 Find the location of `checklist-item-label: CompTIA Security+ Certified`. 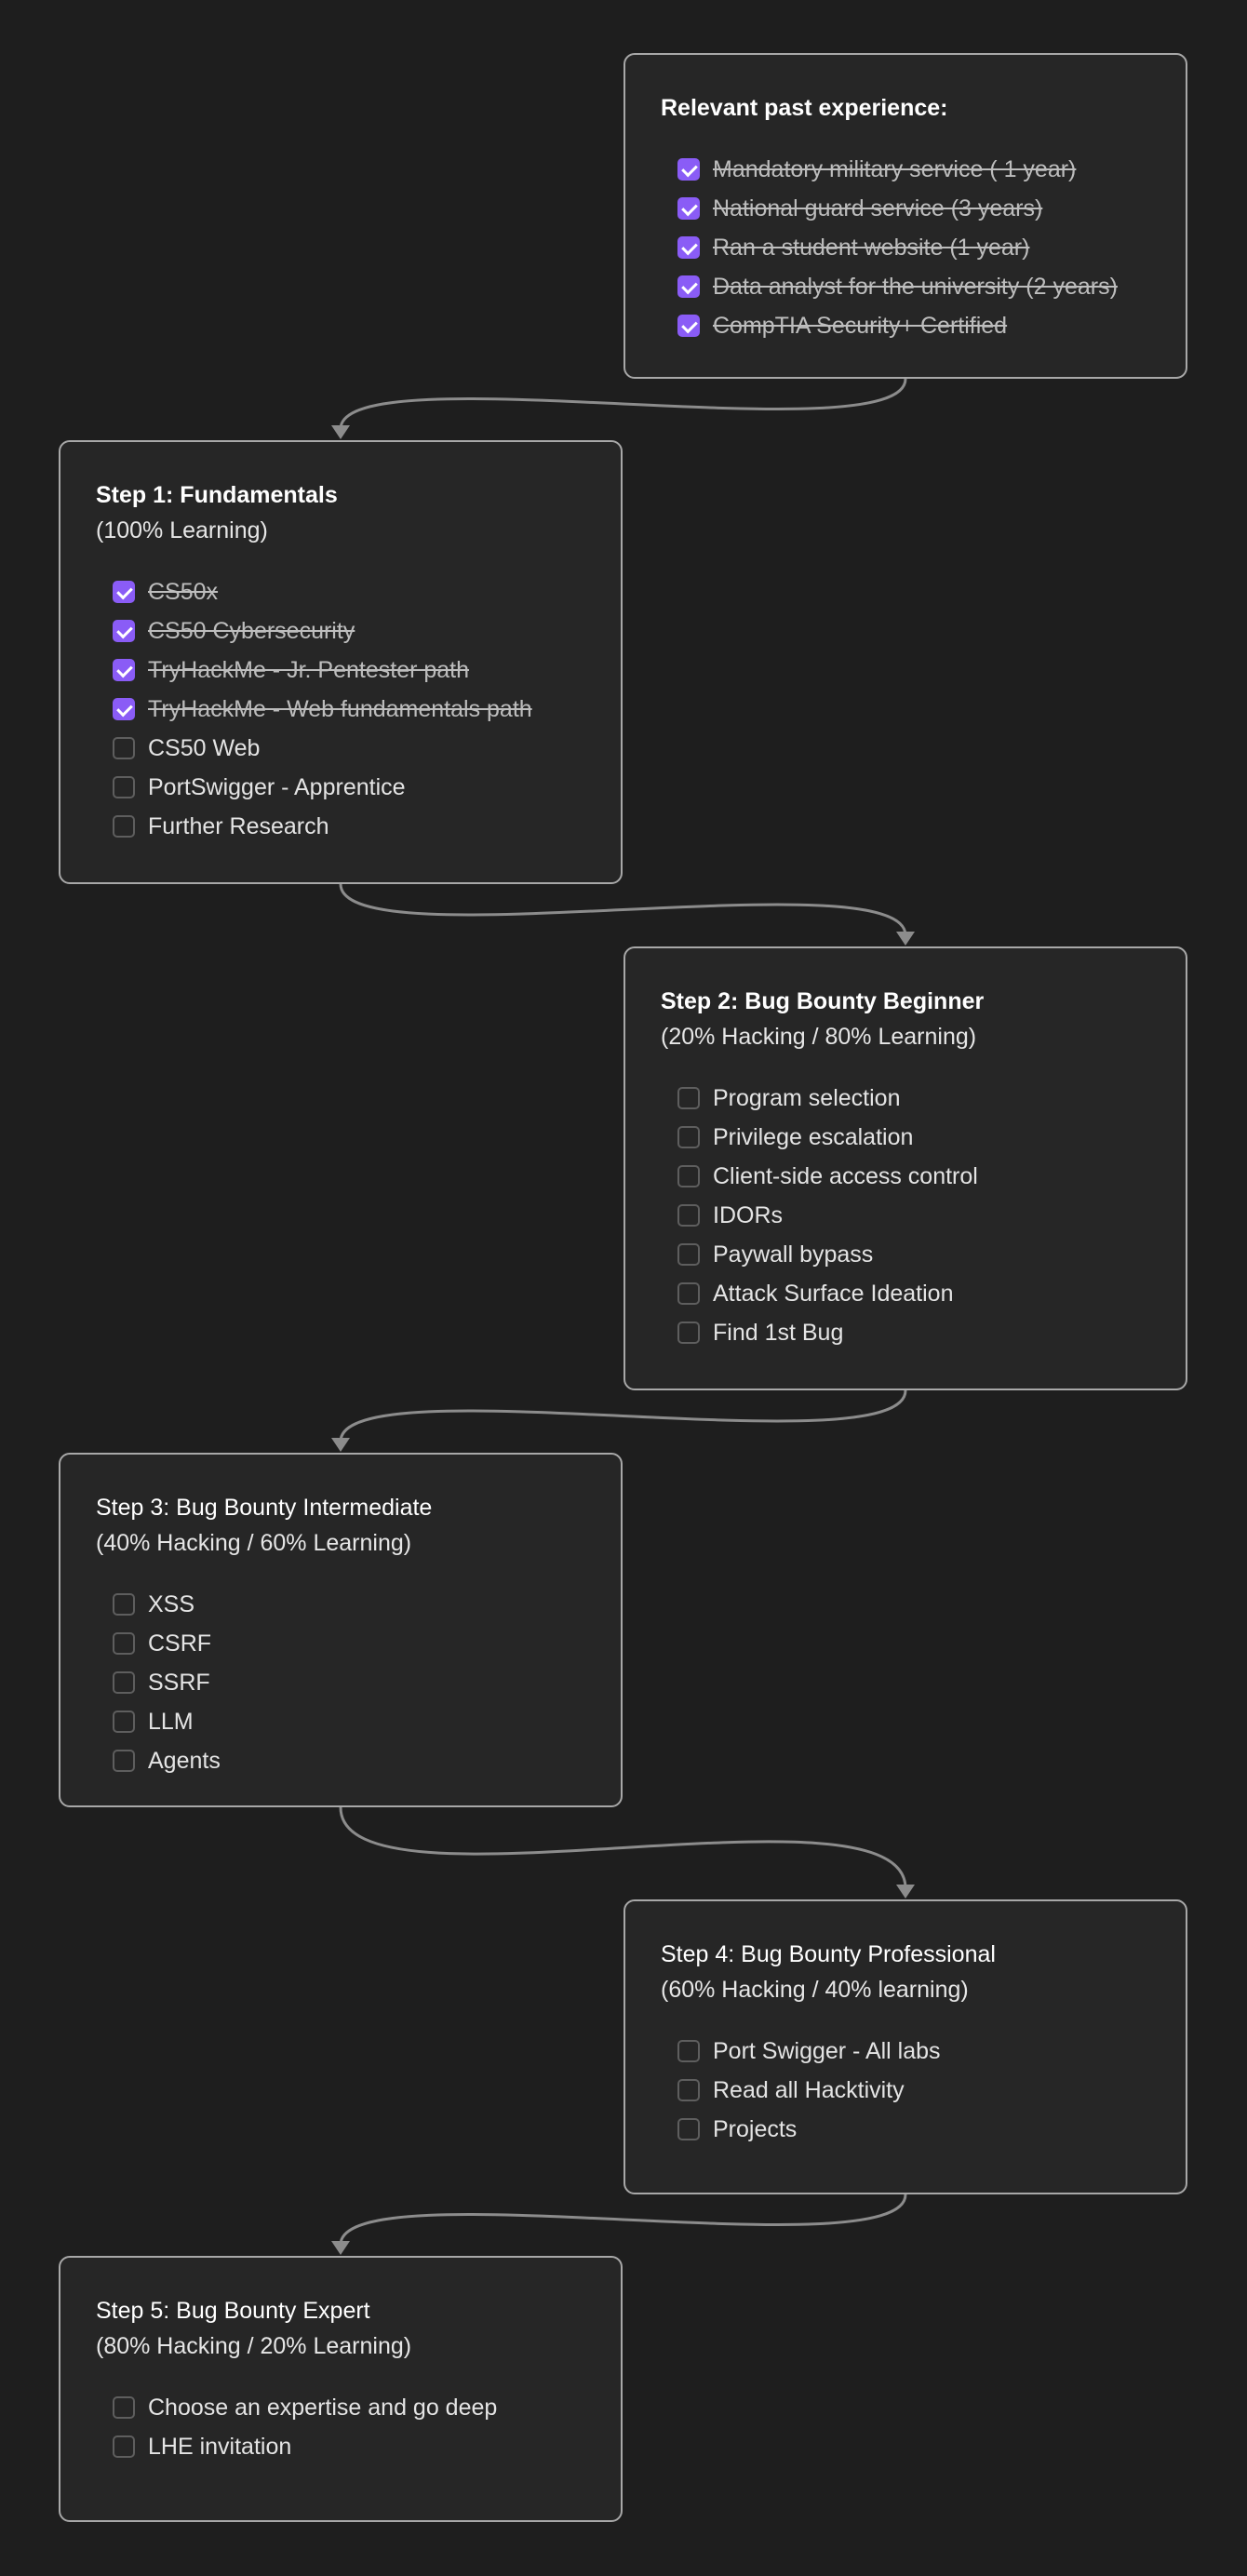

checklist-item-label: CompTIA Security+ Certified is located at coordinates (861, 325).